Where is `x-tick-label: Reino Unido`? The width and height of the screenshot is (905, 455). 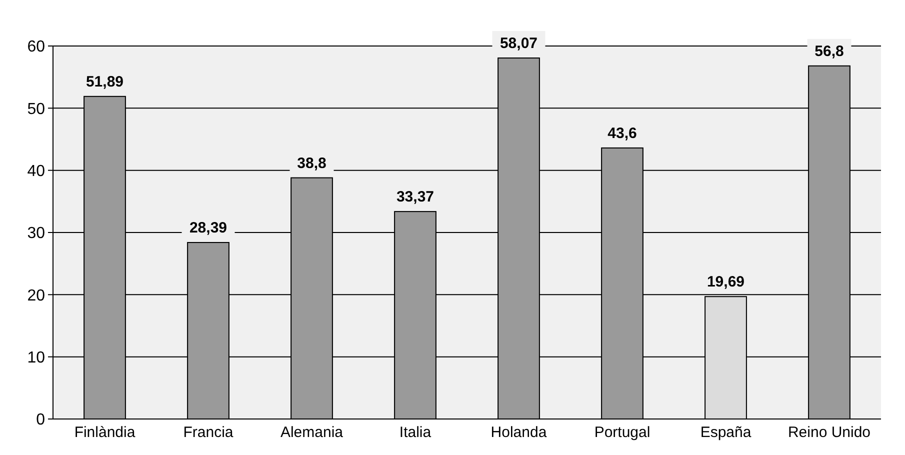 x-tick-label: Reino Unido is located at coordinates (829, 432).